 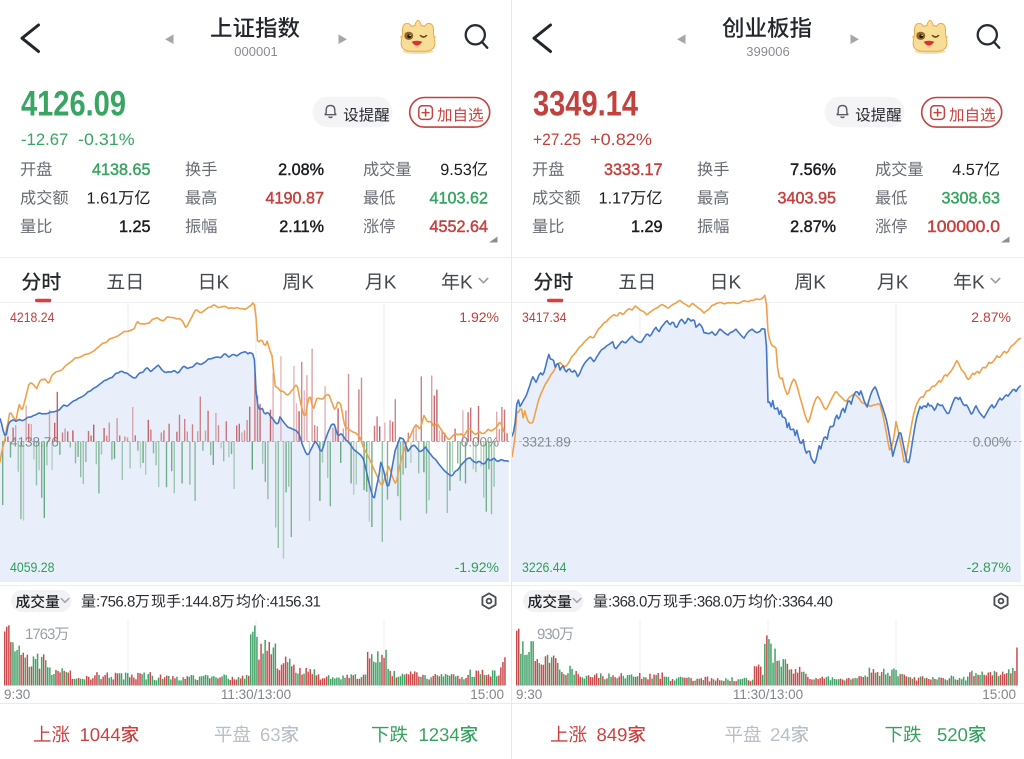 I want to click on svg-text: +27.25, so click(x=557, y=140).